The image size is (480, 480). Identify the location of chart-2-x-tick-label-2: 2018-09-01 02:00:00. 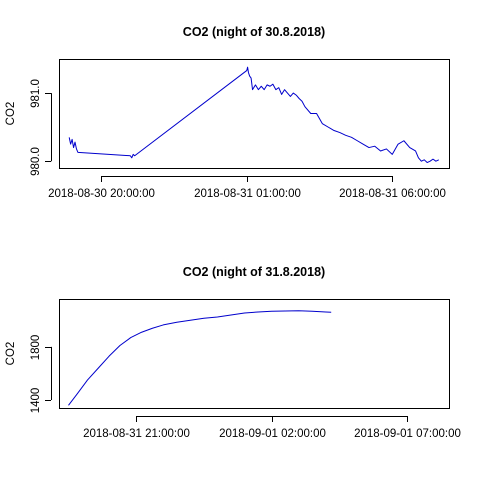
(272, 434).